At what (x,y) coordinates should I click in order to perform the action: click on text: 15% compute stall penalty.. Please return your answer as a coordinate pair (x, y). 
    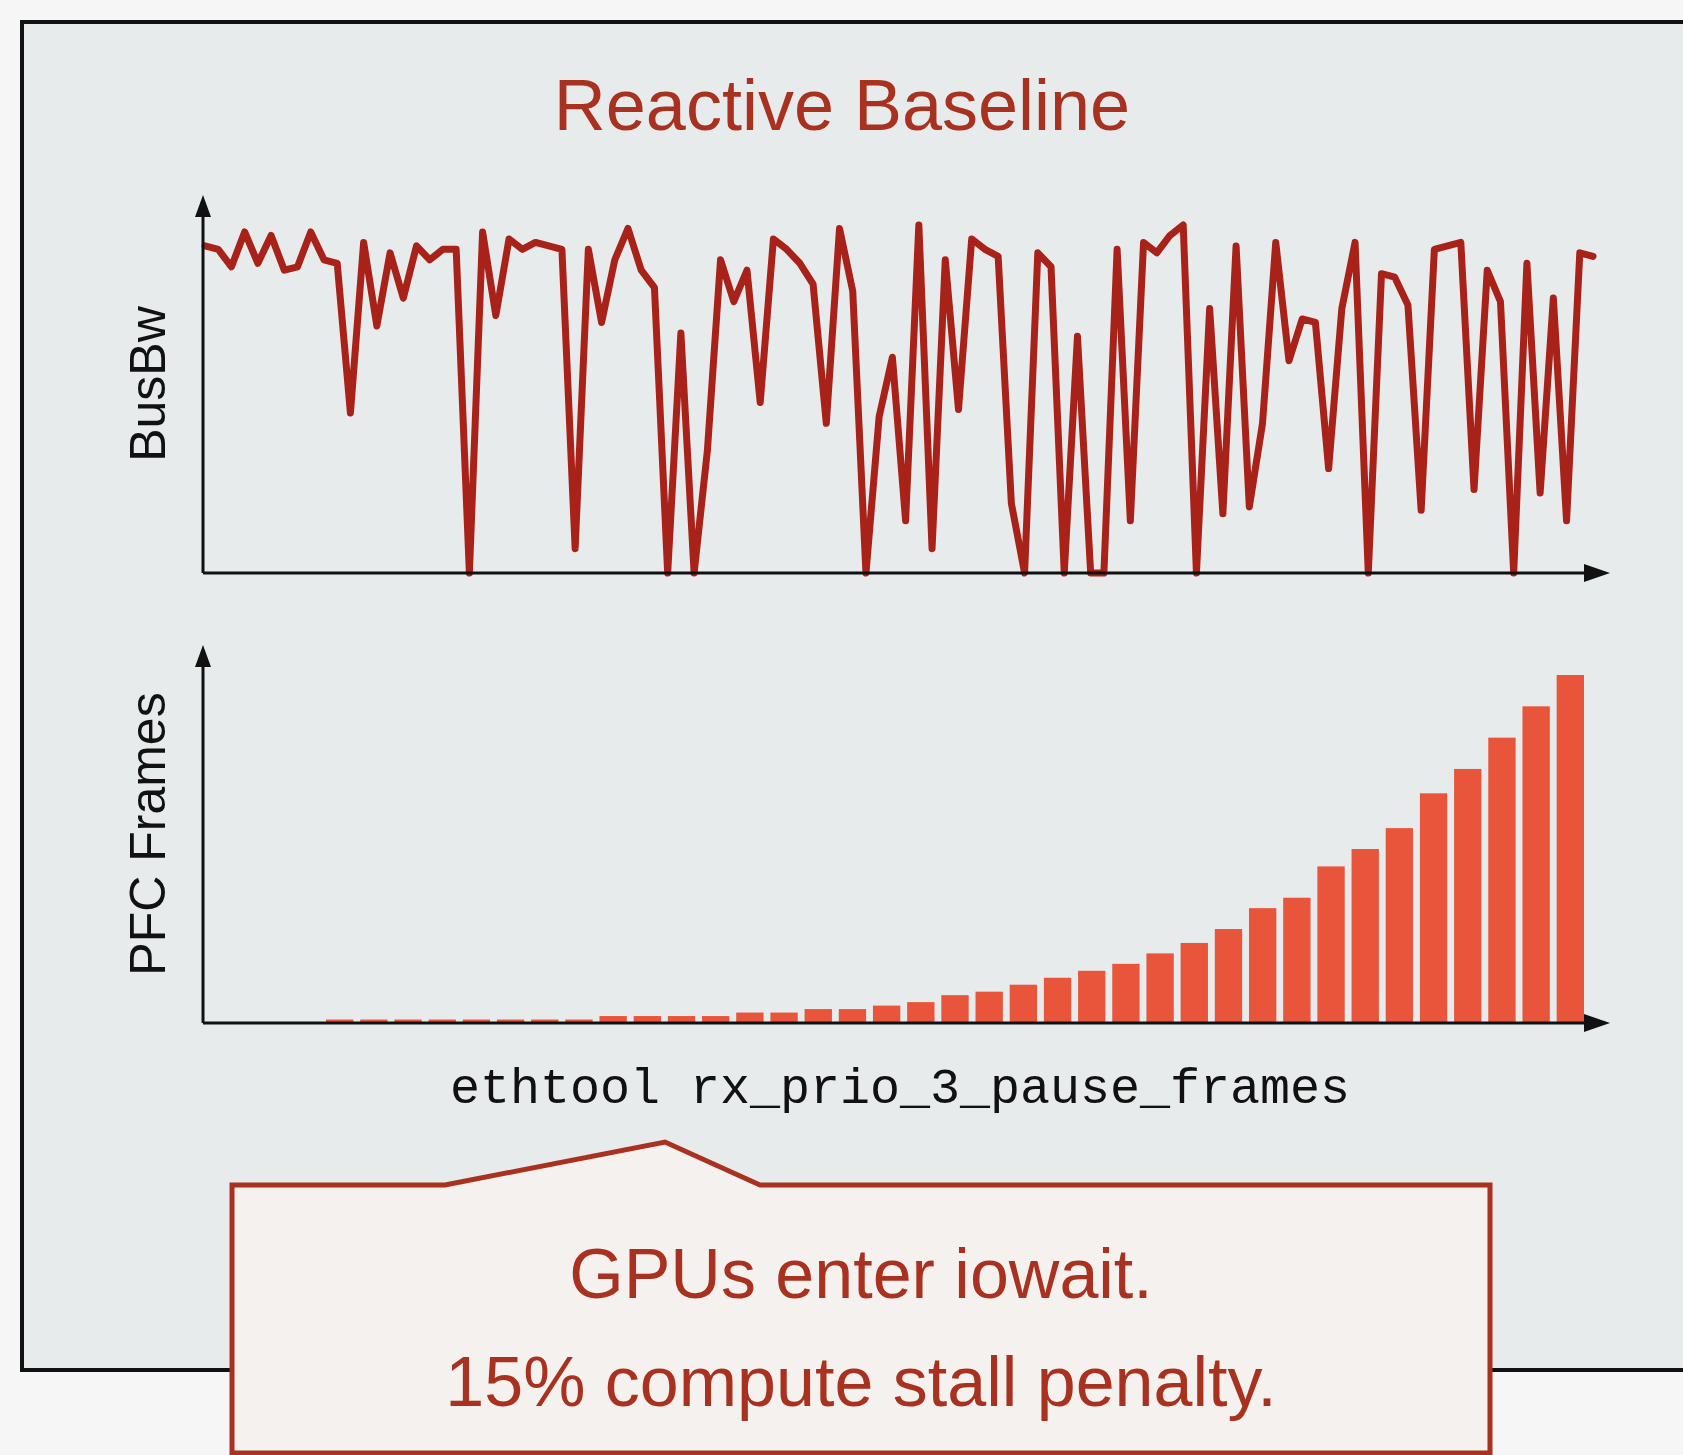
    Looking at the image, I should click on (861, 1382).